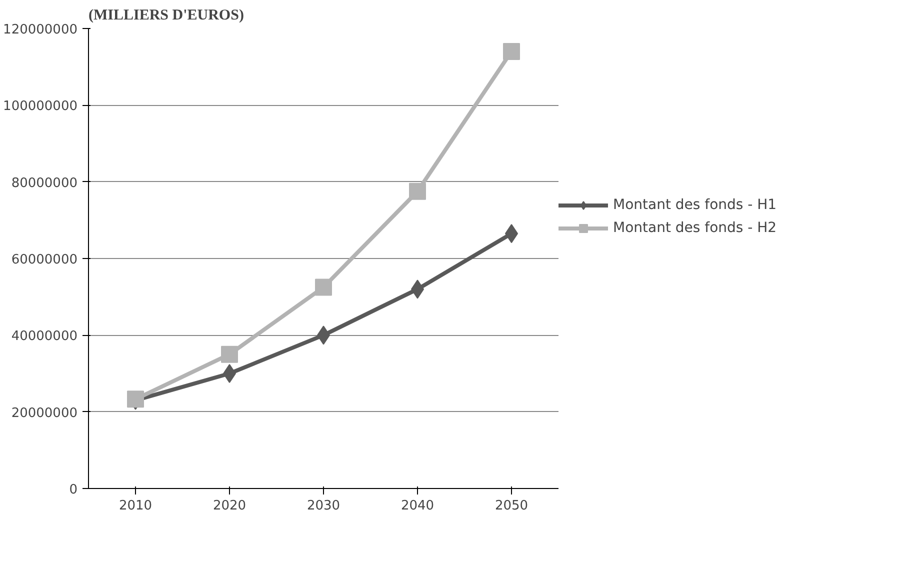 Image resolution: width=905 pixels, height=575 pixels. I want to click on y-tick-label: 80000000, so click(44, 183).